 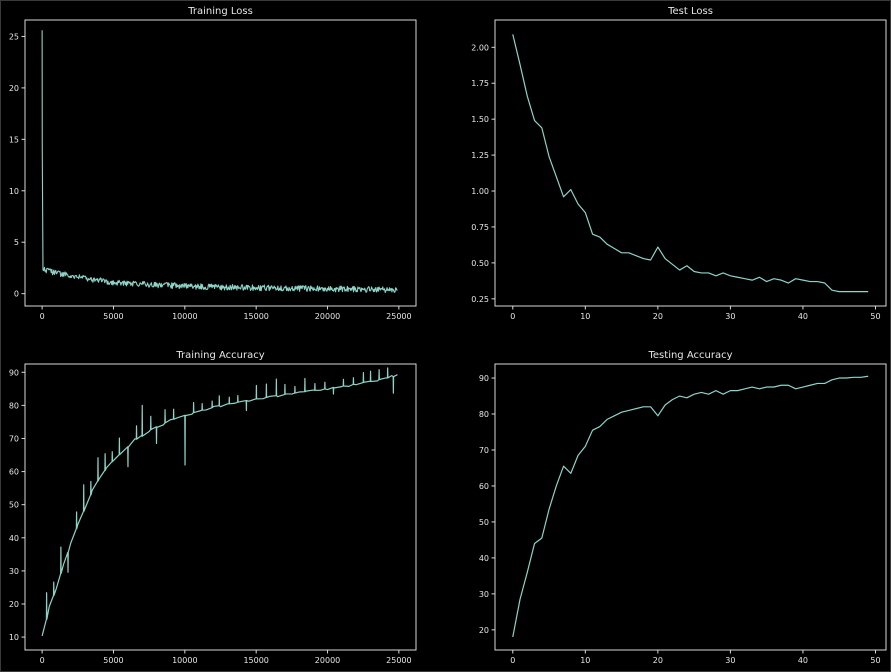 I want to click on y-tick-label: 1.00, so click(x=480, y=191).